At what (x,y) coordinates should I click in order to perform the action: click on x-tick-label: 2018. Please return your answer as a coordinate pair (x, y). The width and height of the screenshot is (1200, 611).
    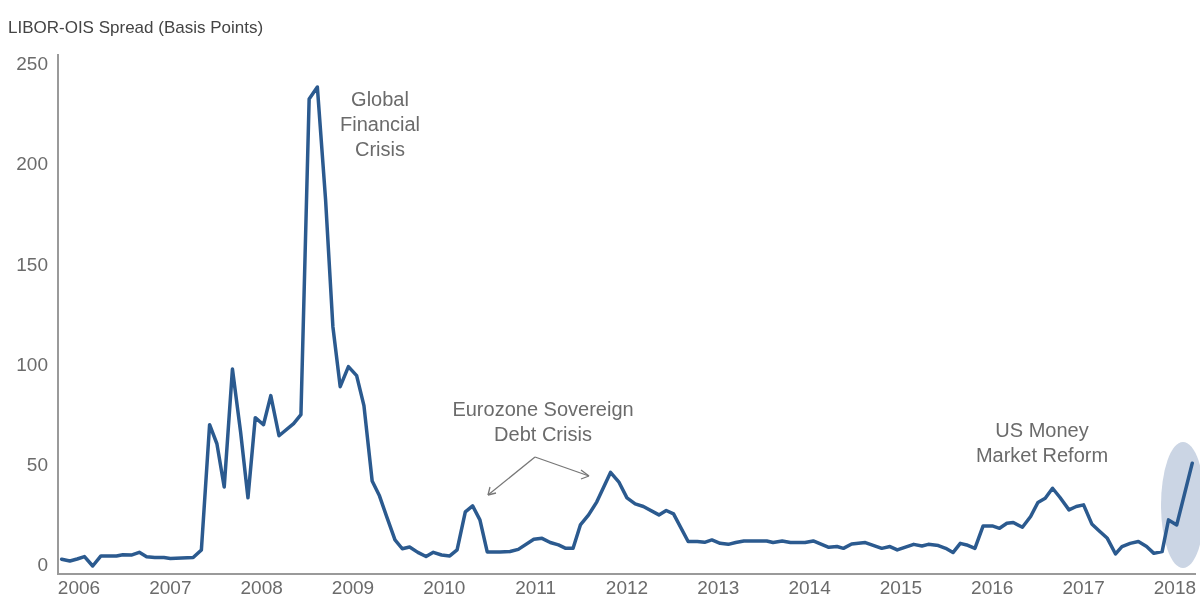
    Looking at the image, I should click on (1175, 587).